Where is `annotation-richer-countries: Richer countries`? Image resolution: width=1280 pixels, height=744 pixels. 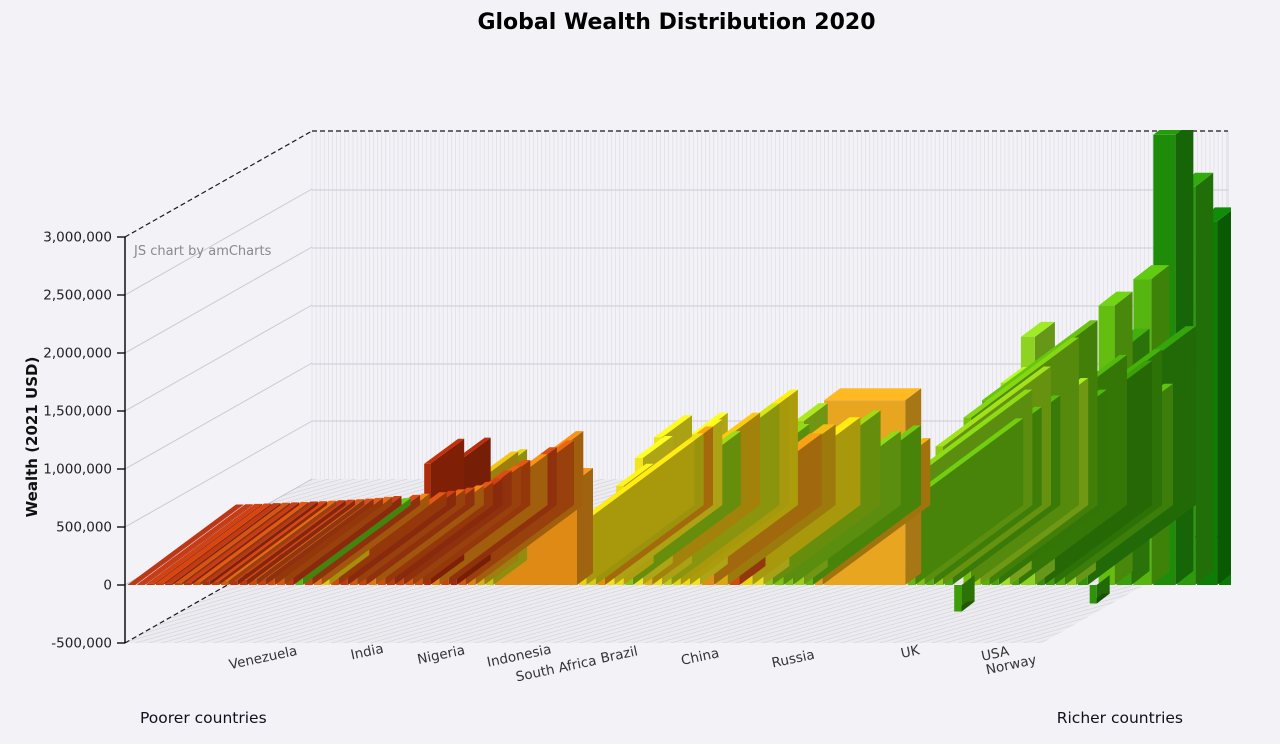
annotation-richer-countries: Richer countries is located at coordinates (1119, 718).